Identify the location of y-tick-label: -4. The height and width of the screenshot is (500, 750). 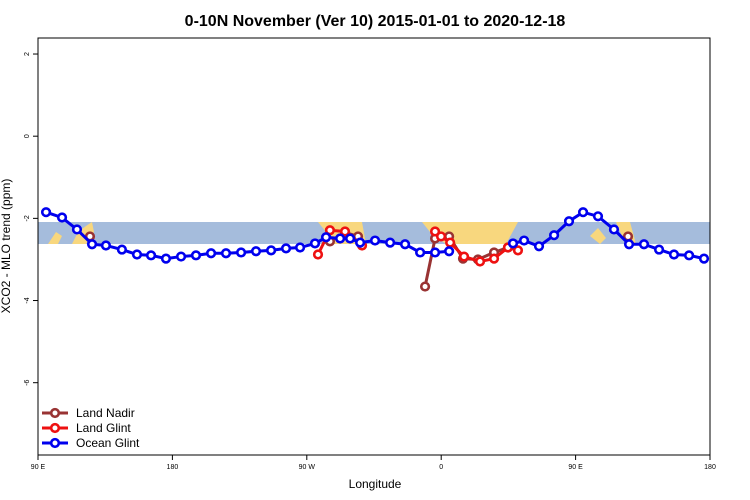
(27, 300).